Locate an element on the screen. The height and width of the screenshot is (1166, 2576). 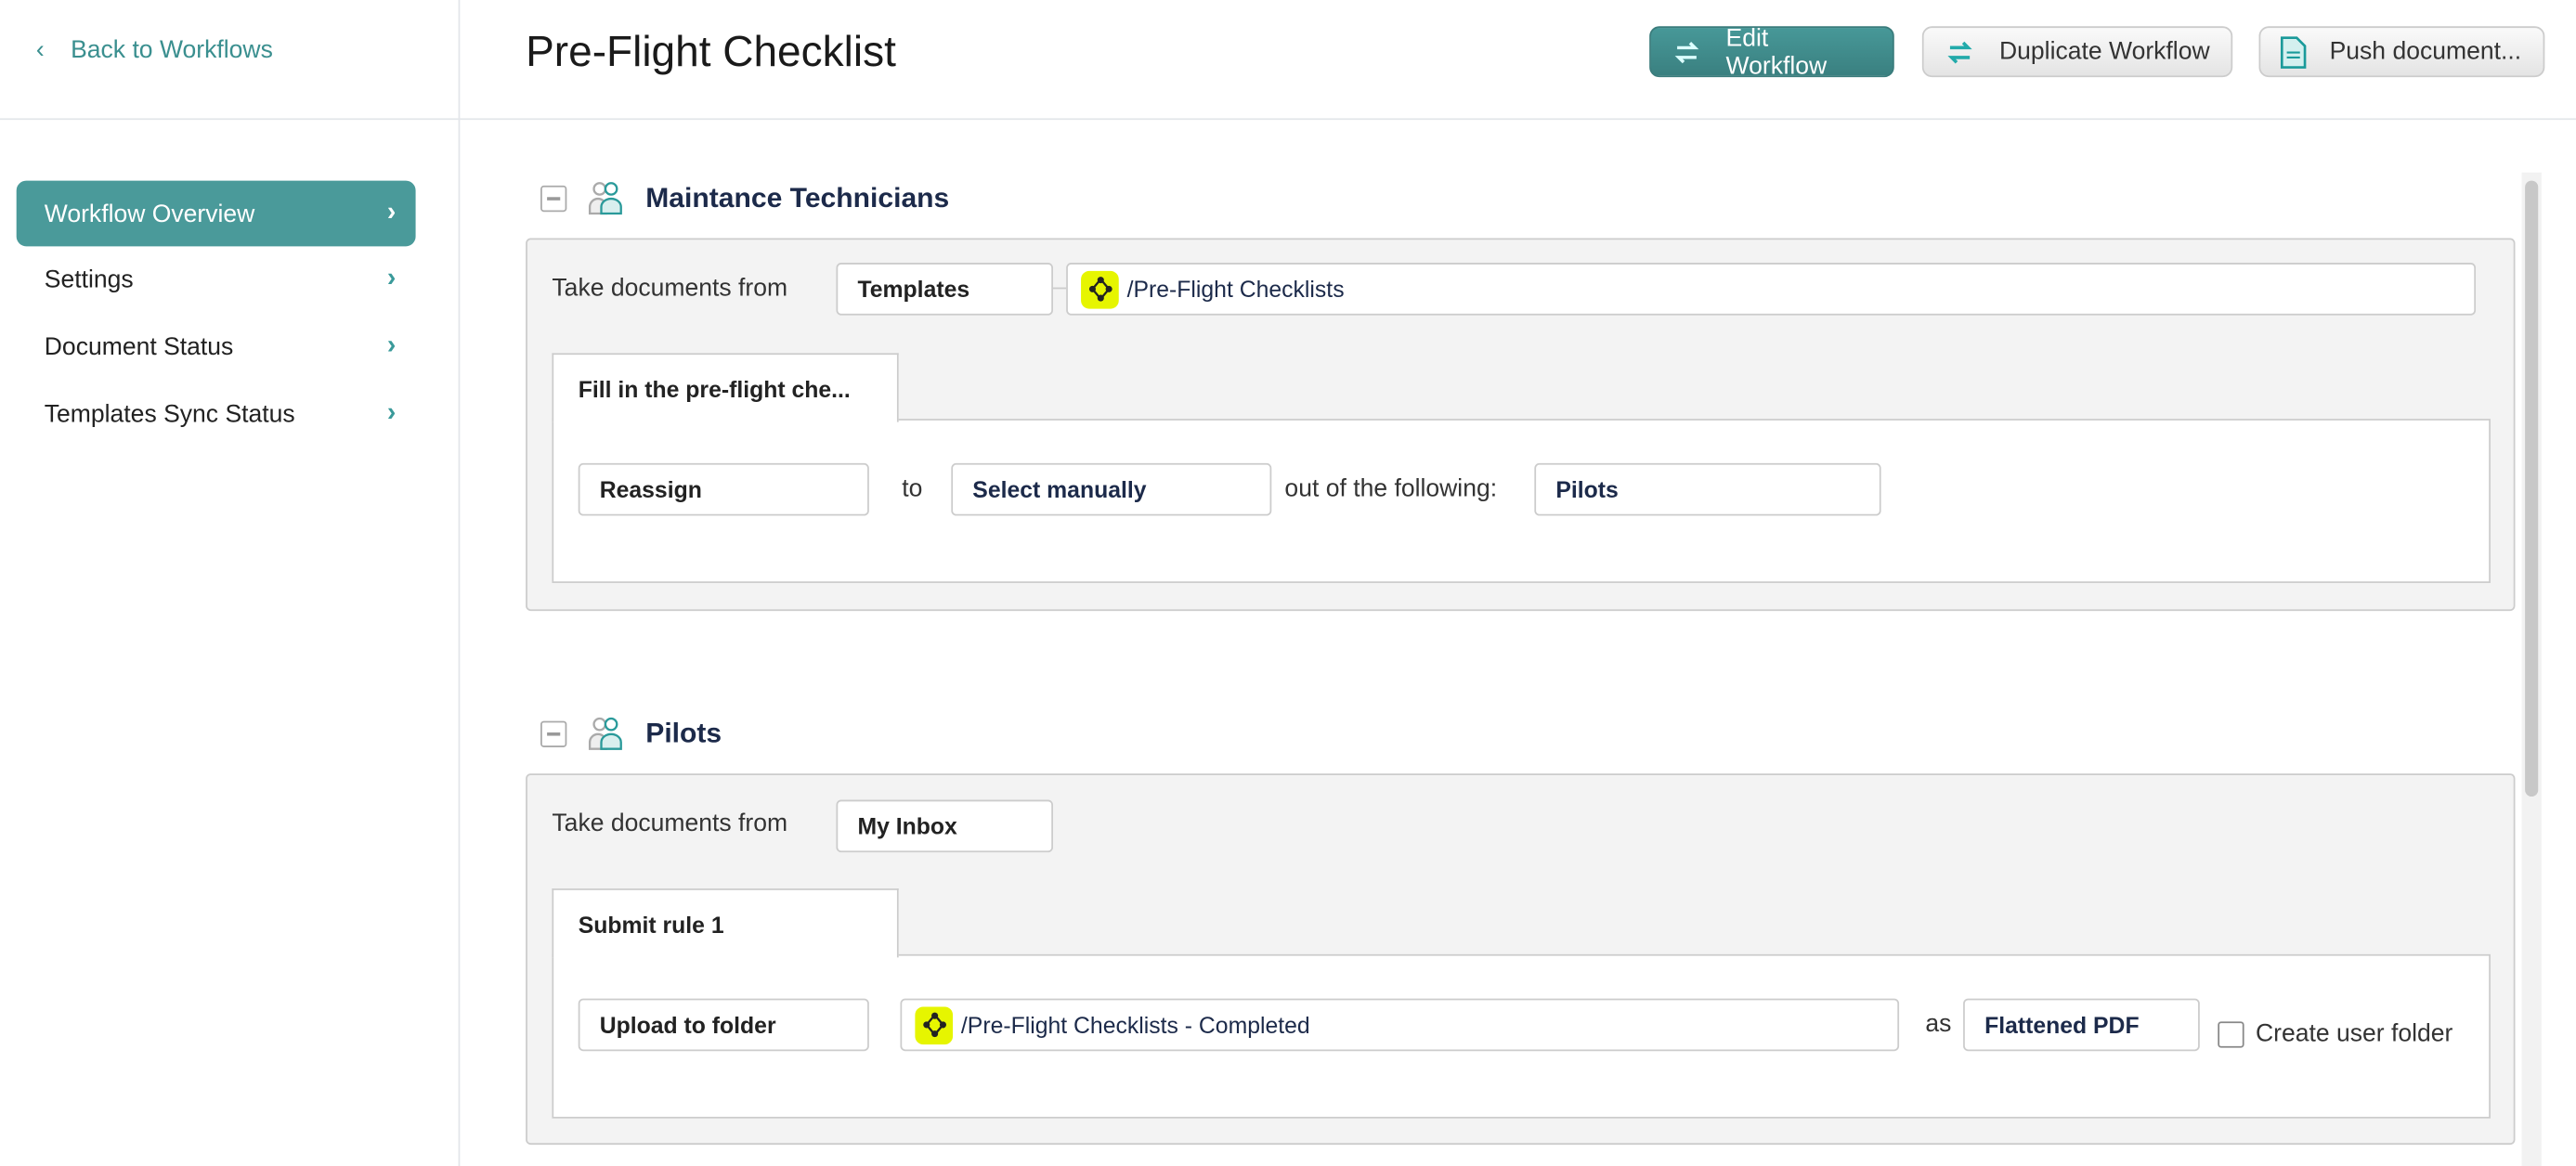
checkbox-icon is located at coordinates (2231, 1033).